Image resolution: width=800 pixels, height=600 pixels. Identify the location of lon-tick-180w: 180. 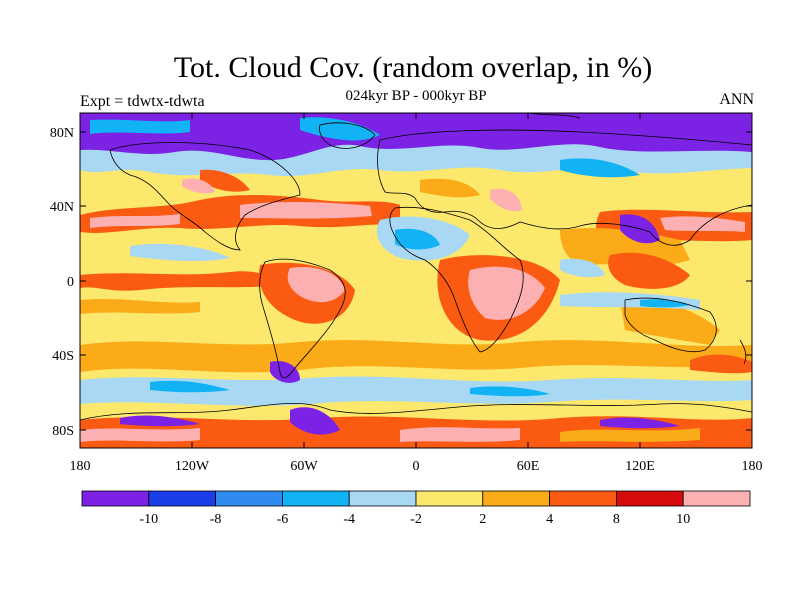
(80, 466).